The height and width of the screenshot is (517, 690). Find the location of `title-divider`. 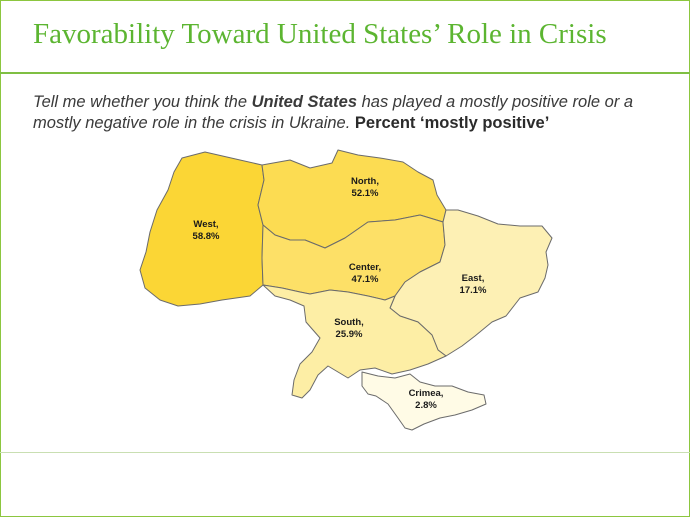

title-divider is located at coordinates (345, 73).